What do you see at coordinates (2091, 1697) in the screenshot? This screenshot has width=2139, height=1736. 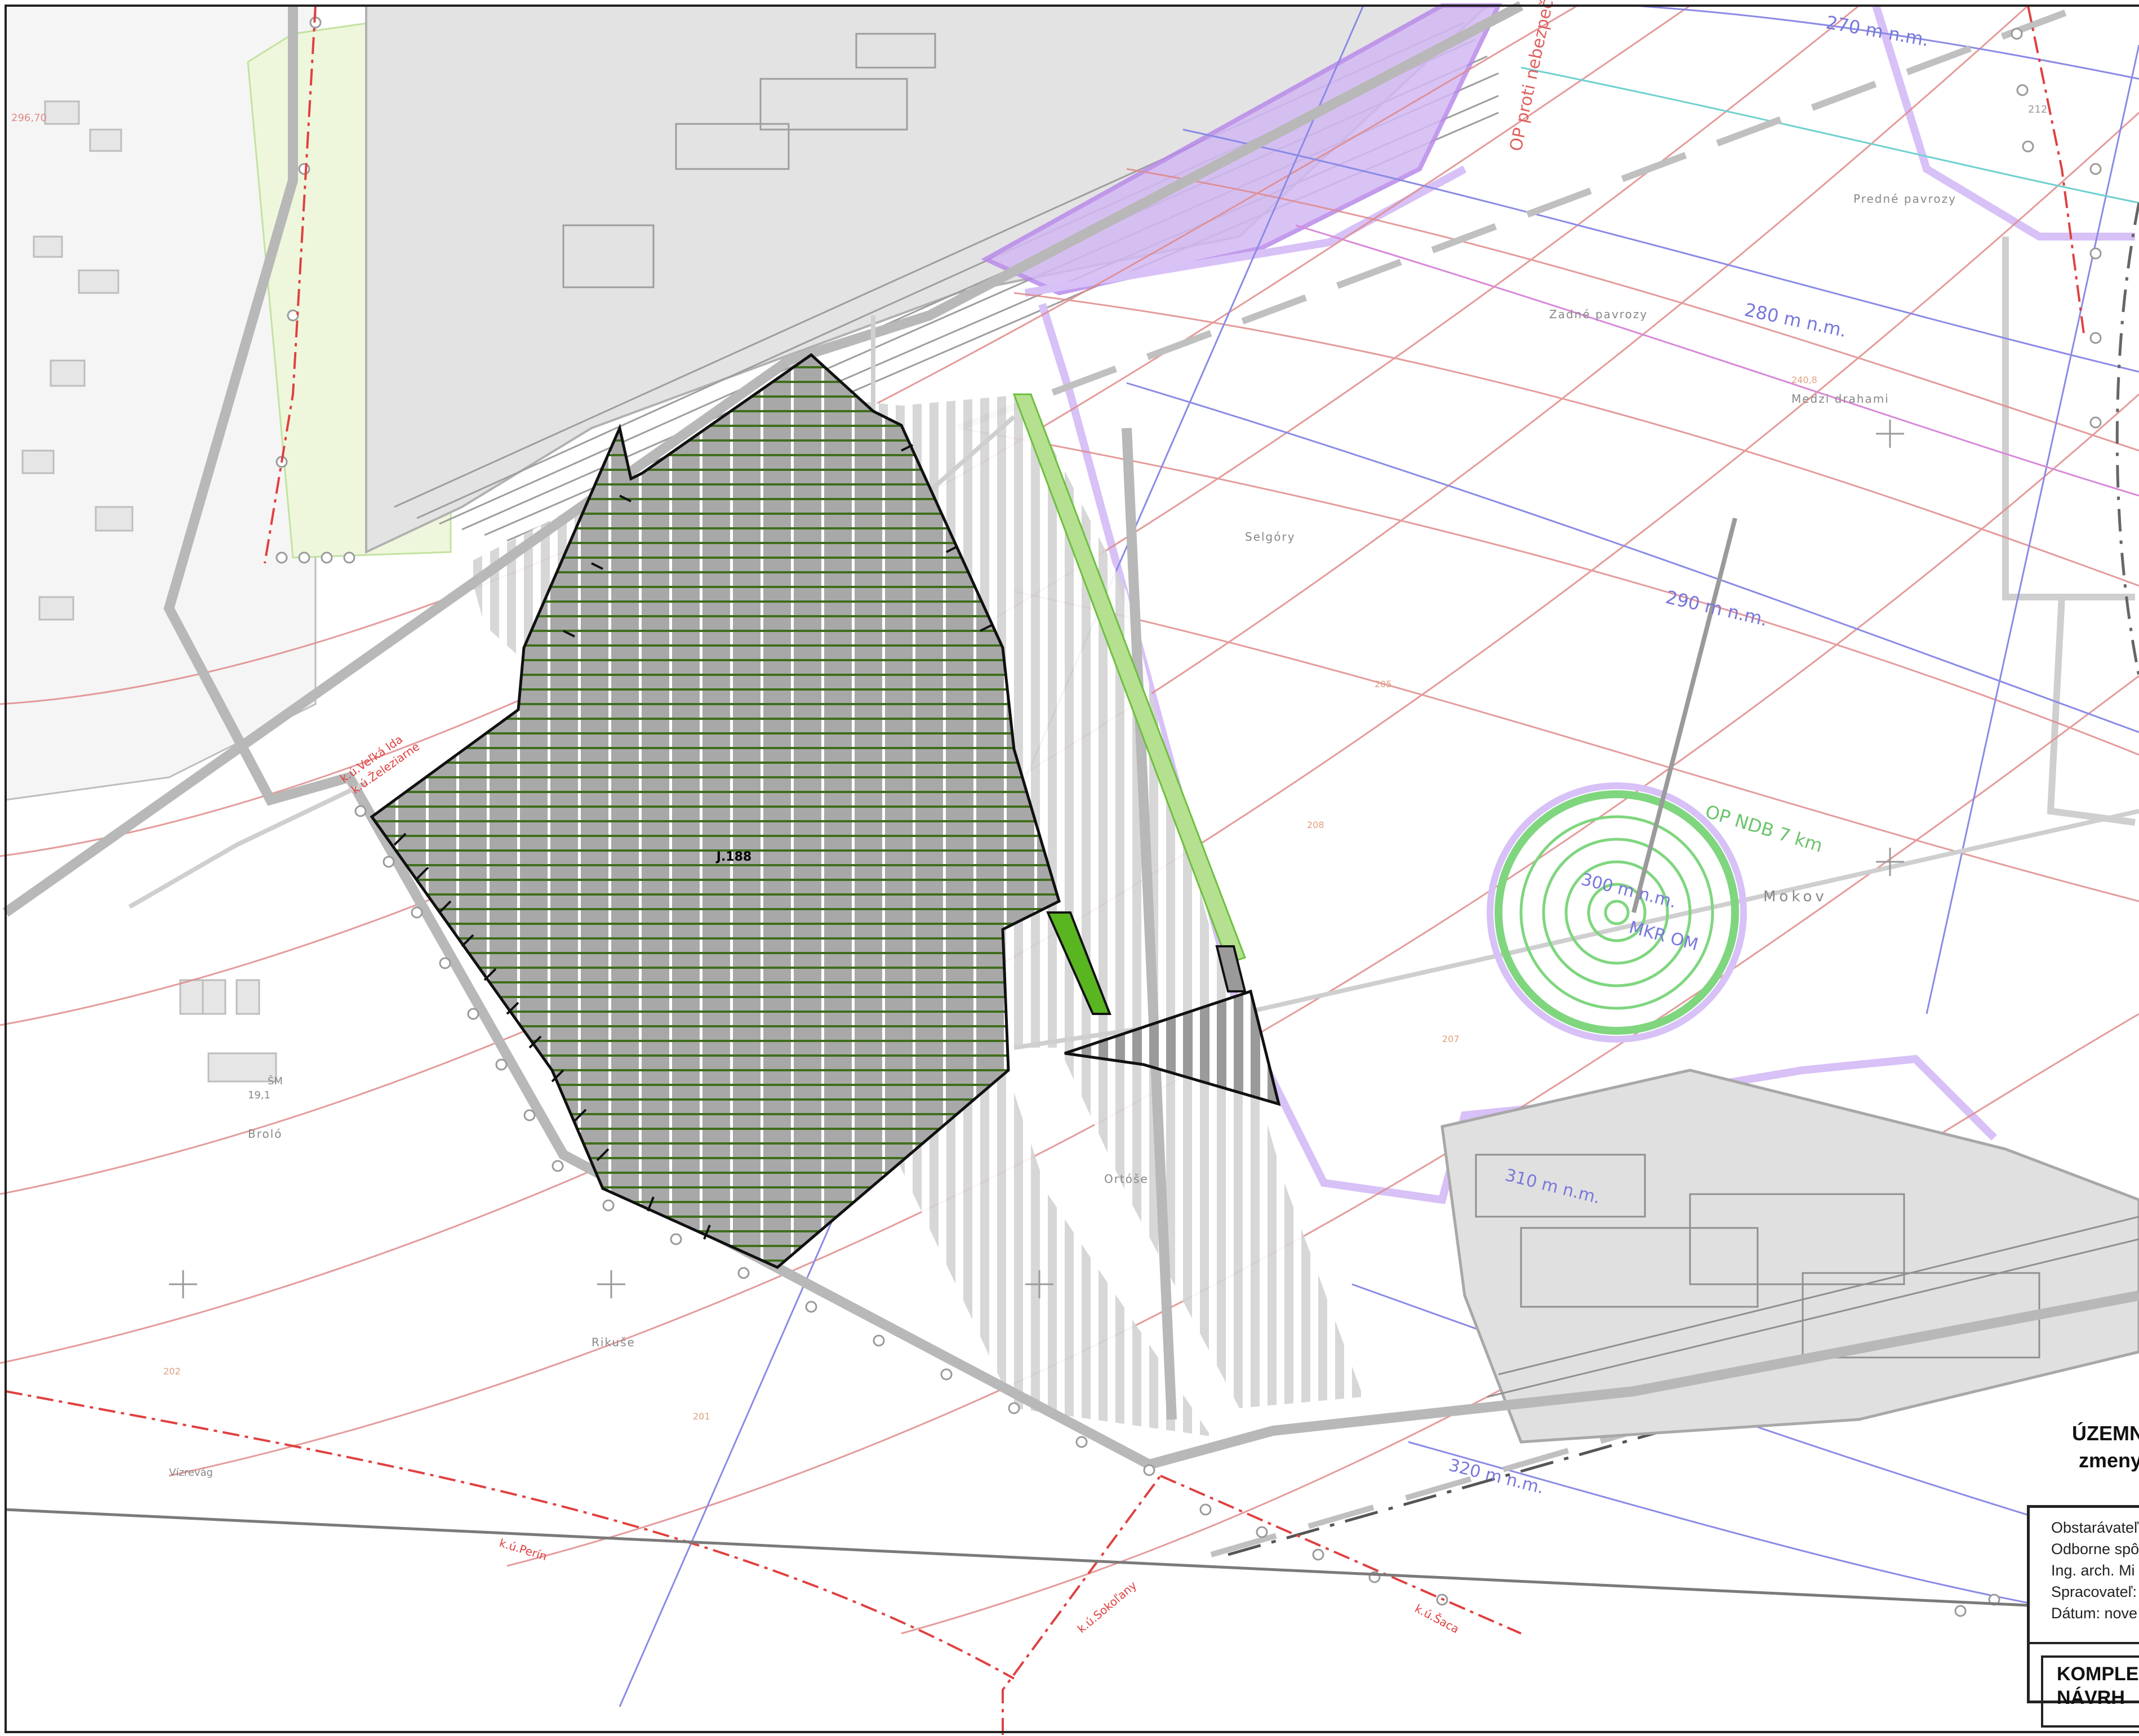 I see `title-block-section-2: NÁVRH` at bounding box center [2091, 1697].